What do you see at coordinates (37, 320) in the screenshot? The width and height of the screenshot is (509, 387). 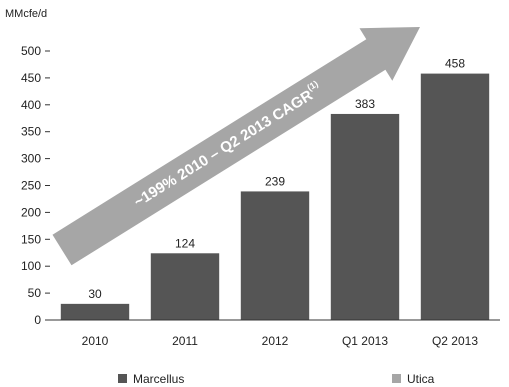 I see `y-tick-label: 0` at bounding box center [37, 320].